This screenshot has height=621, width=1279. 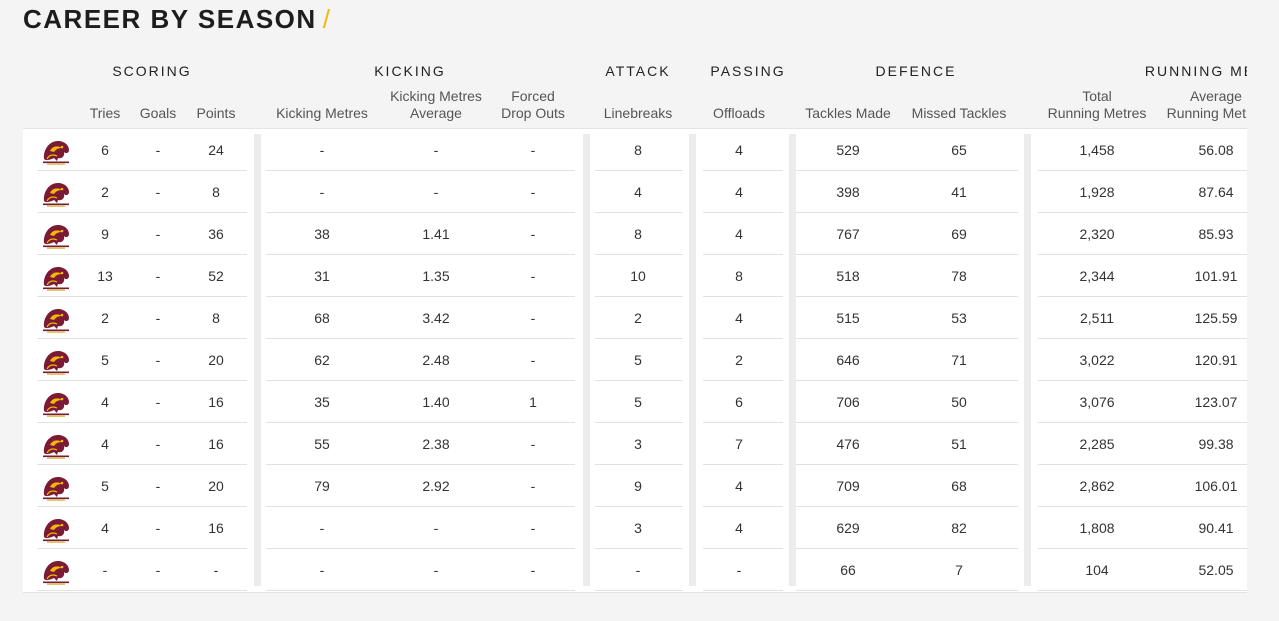 What do you see at coordinates (322, 444) in the screenshot?
I see `cell-kicking-metres: 55` at bounding box center [322, 444].